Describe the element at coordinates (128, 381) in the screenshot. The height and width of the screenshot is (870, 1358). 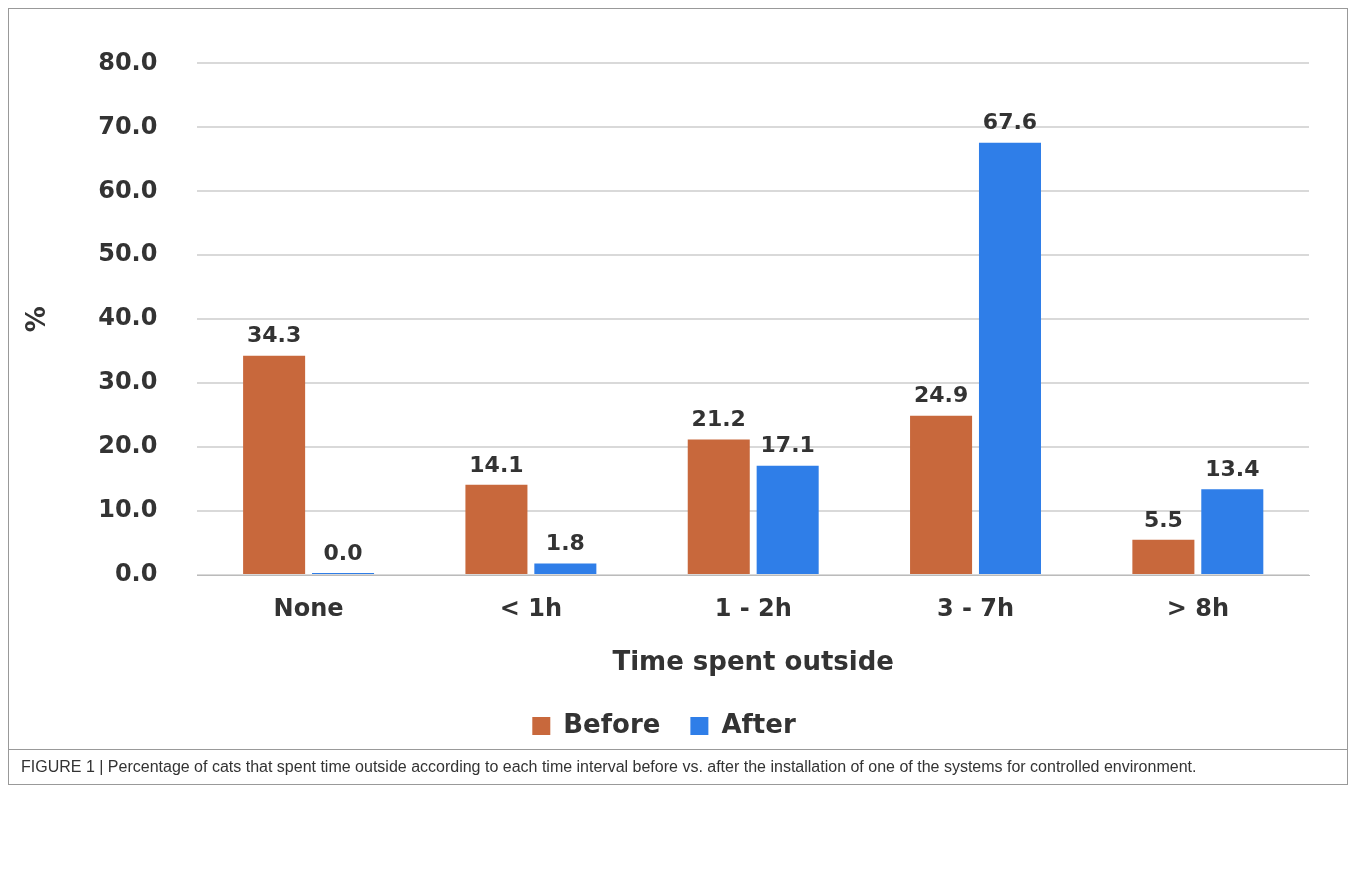
I see `y-tick-label: 30.0` at that location.